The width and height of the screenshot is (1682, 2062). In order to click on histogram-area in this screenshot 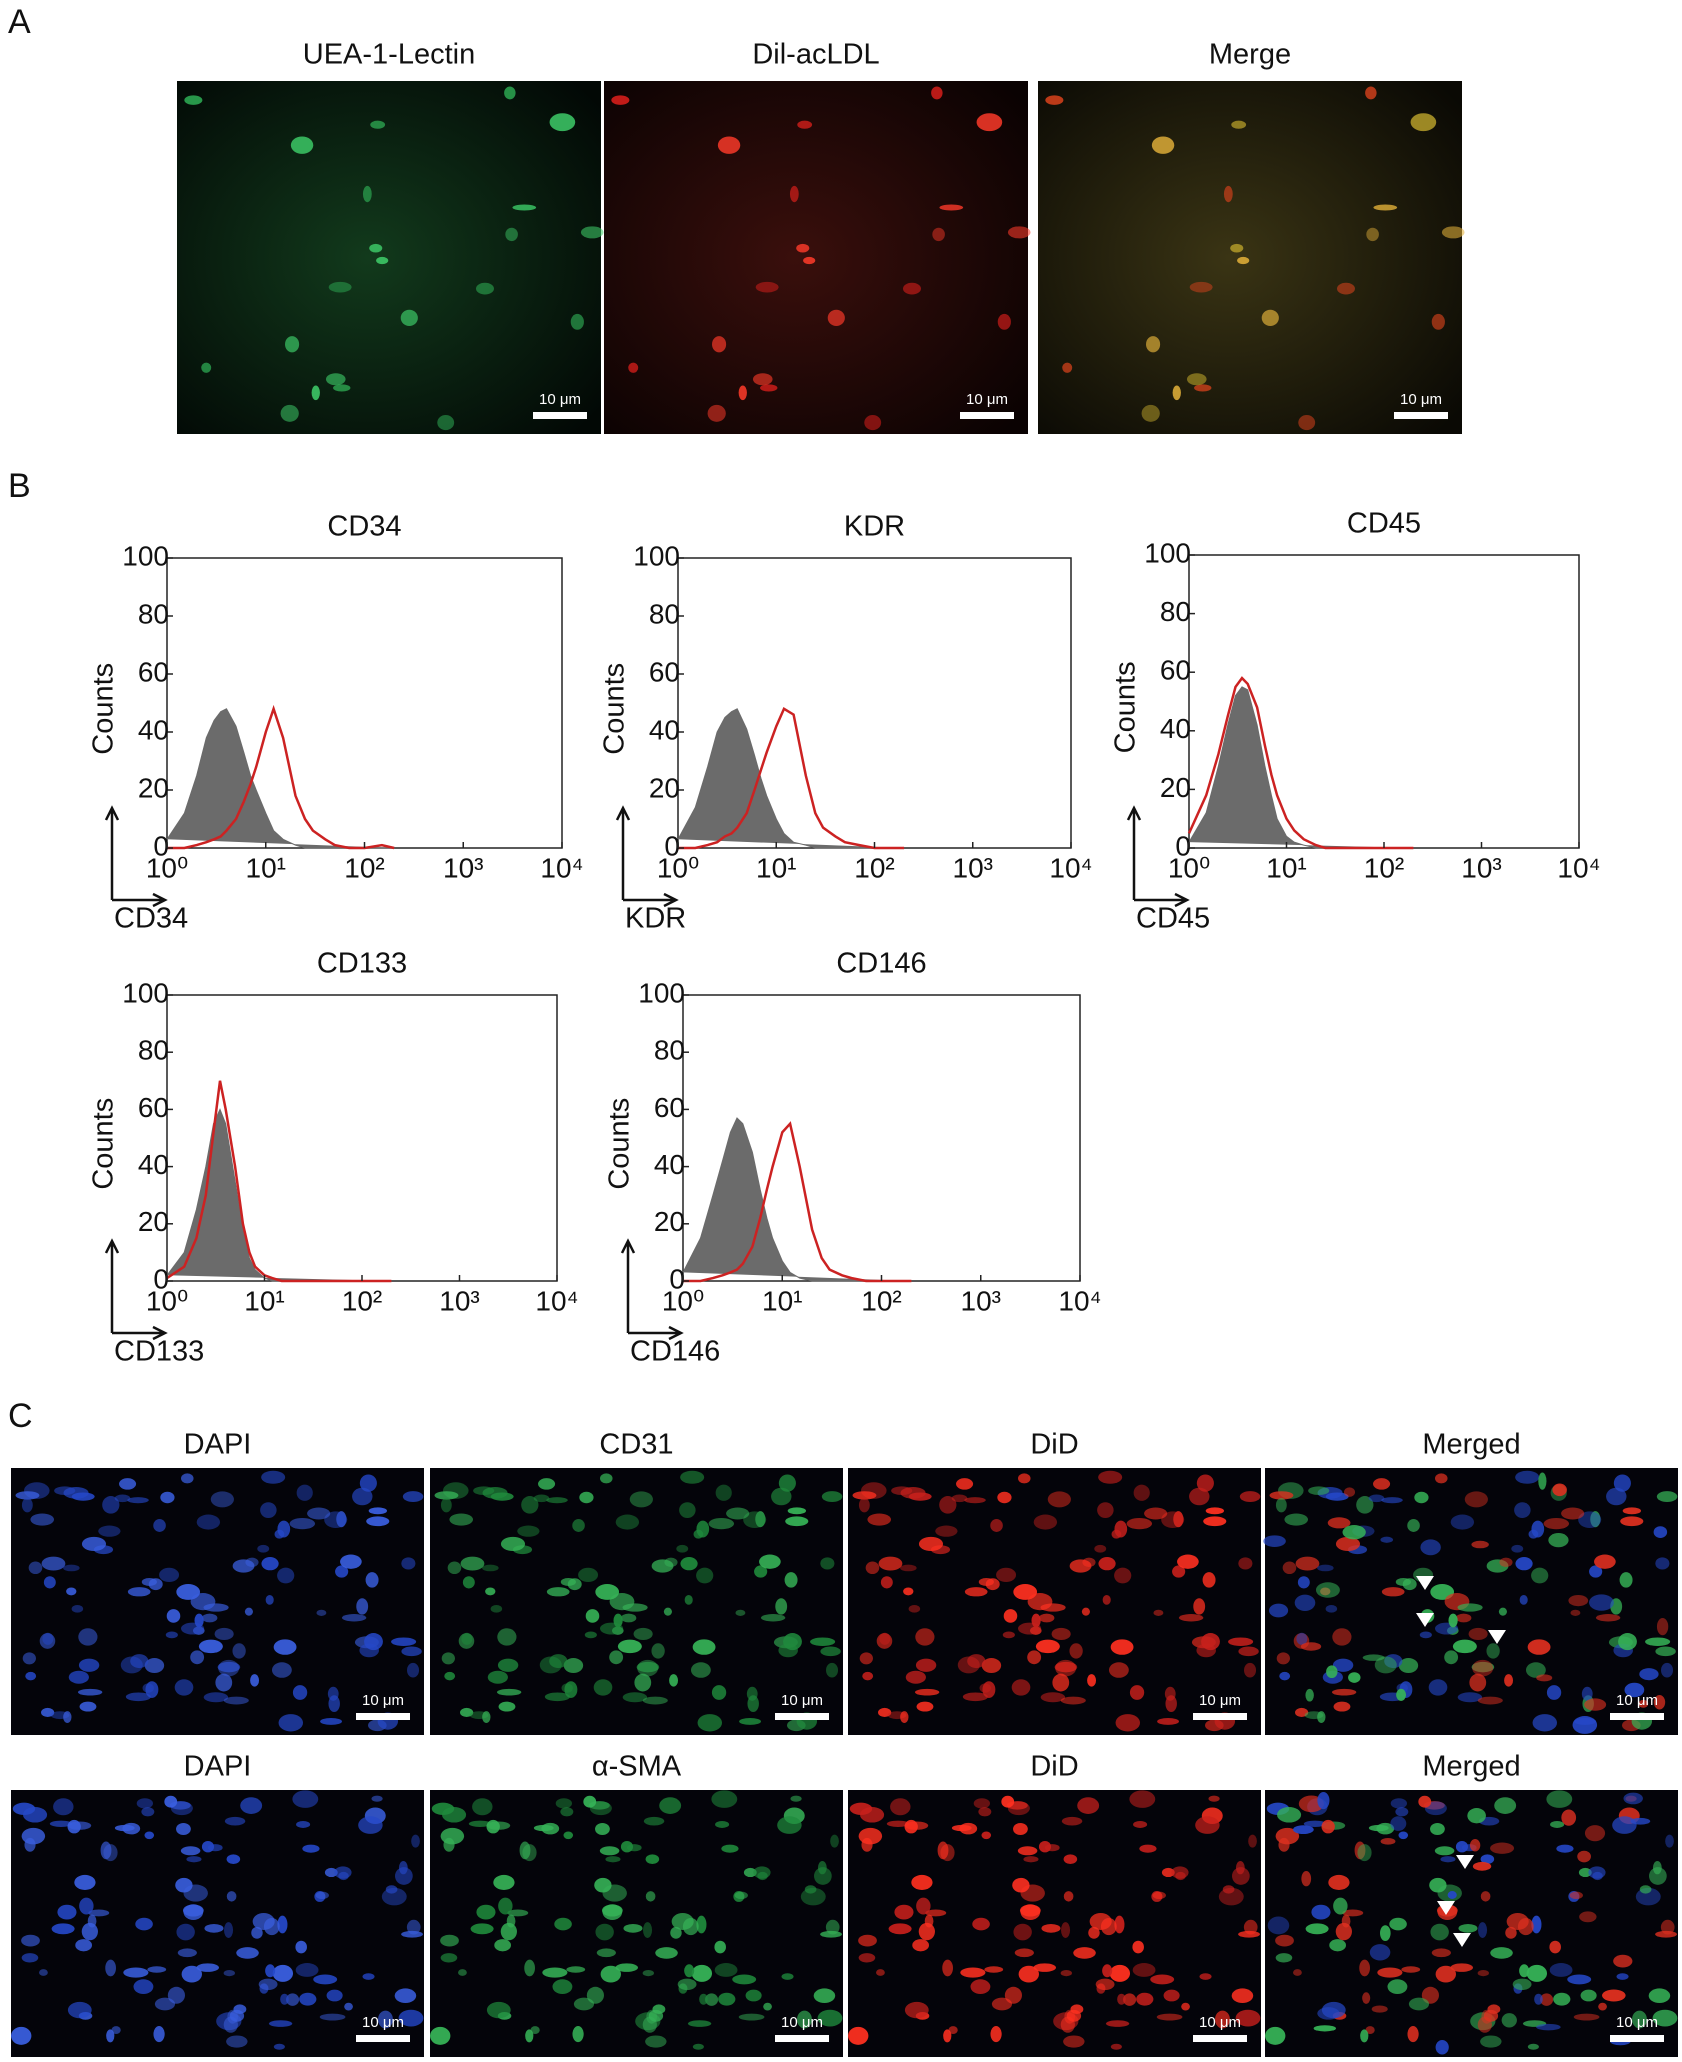, I will do `click(279, 1195)`.